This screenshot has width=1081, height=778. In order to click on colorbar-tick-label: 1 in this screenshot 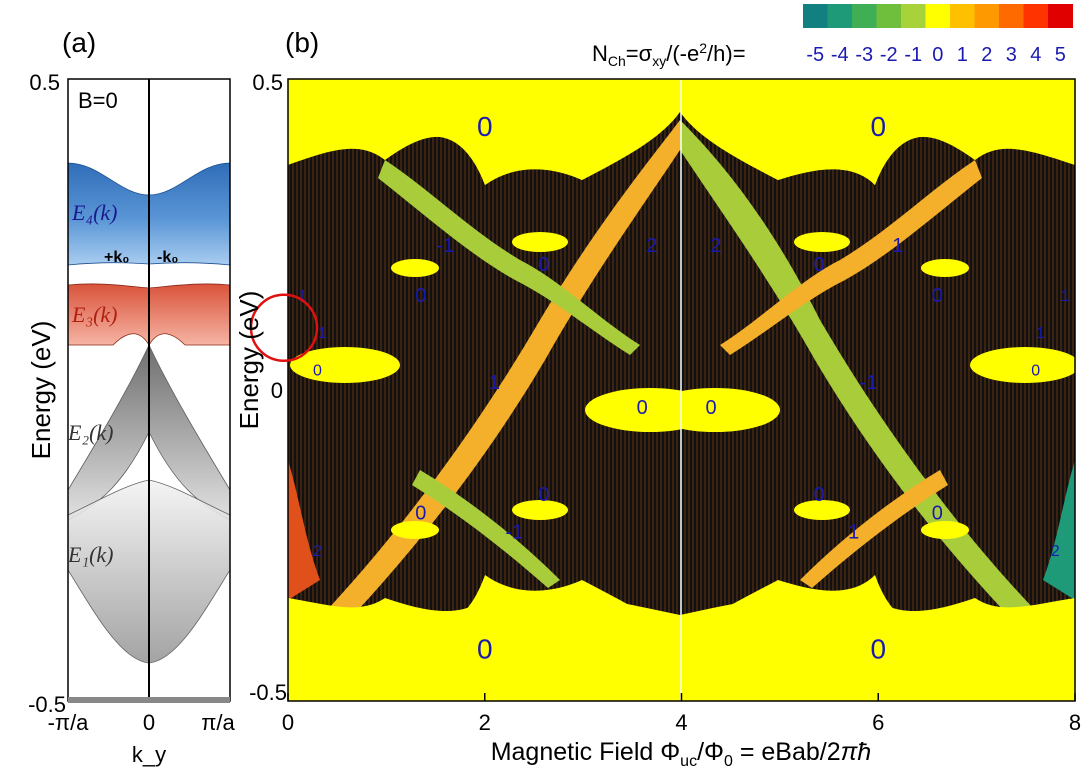, I will do `click(962, 55)`.